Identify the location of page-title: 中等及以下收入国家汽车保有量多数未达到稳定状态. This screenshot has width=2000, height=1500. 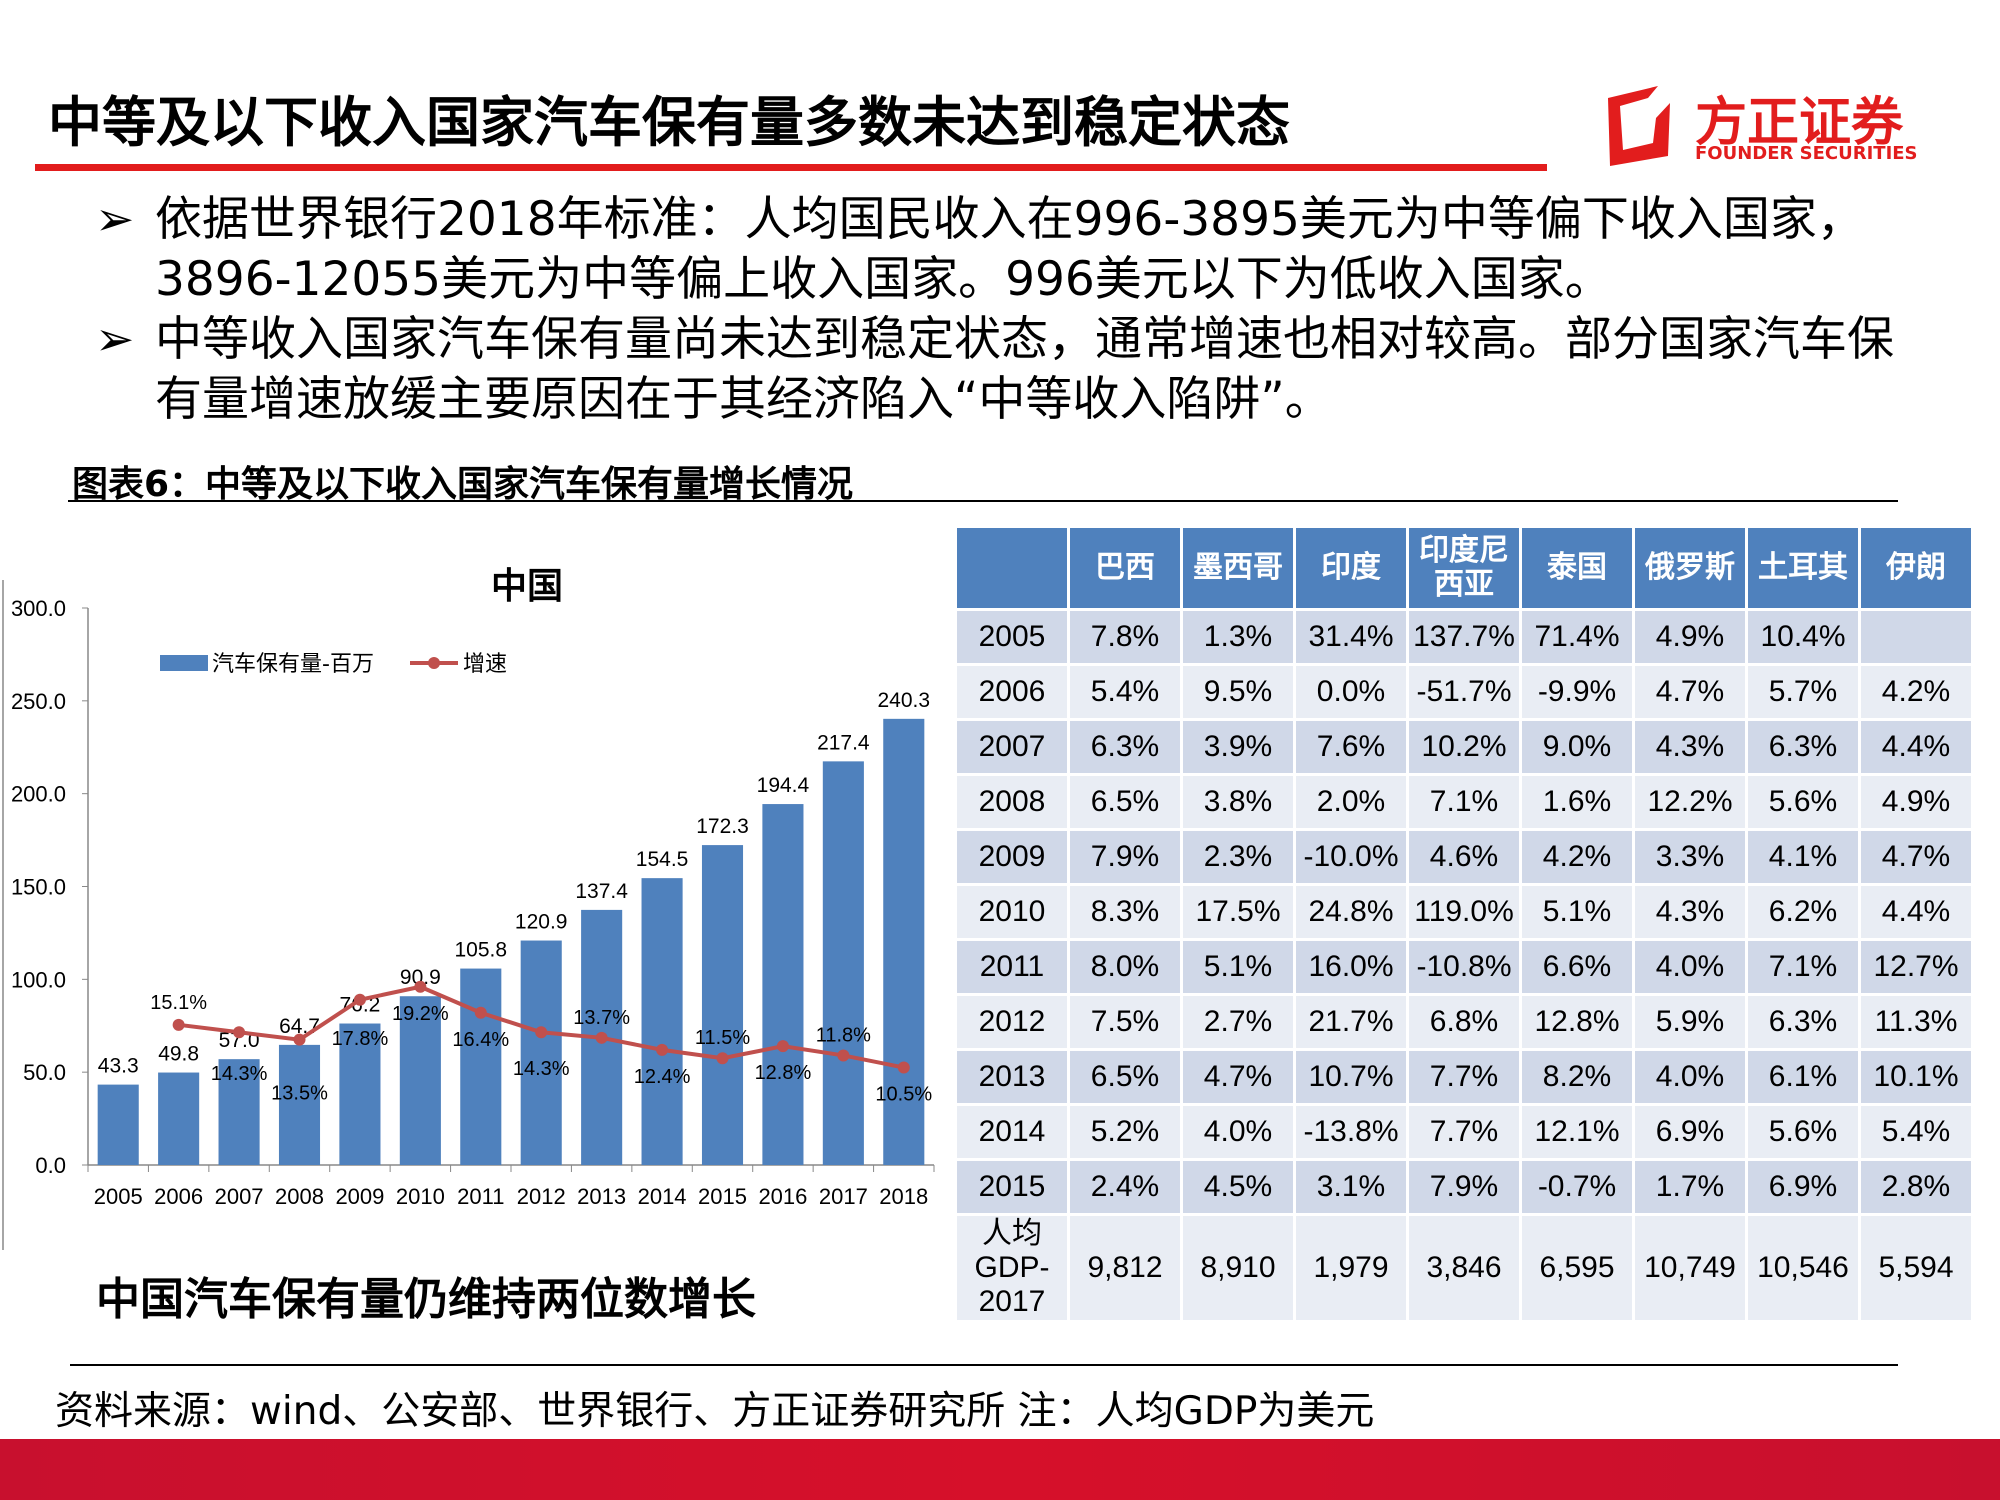
(669, 122).